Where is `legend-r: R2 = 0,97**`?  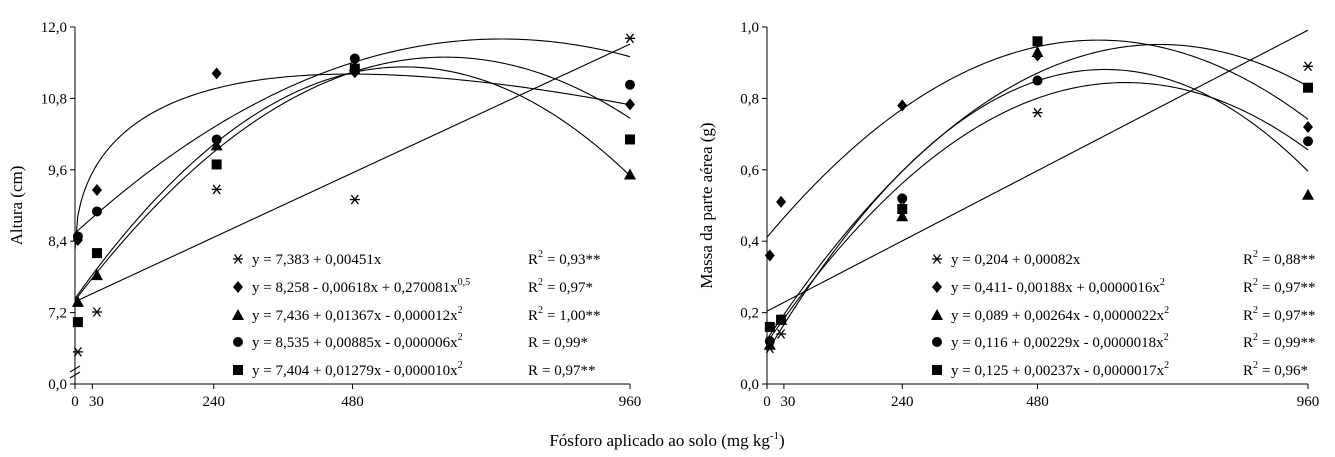
legend-r: R2 = 0,97** is located at coordinates (1279, 314).